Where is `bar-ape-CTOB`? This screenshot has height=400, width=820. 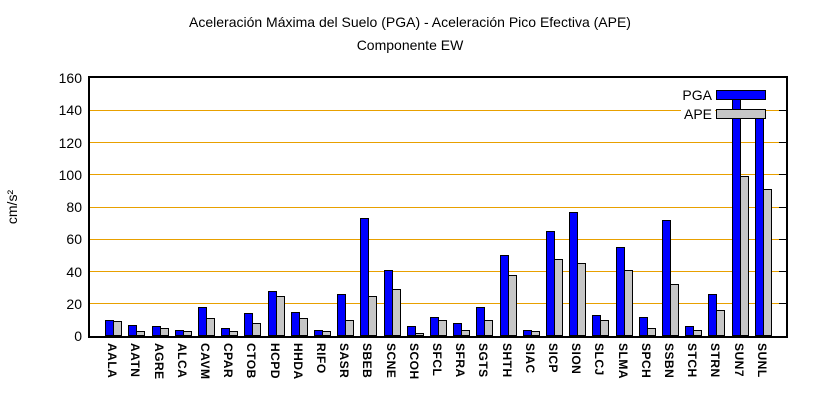 bar-ape-CTOB is located at coordinates (257, 329).